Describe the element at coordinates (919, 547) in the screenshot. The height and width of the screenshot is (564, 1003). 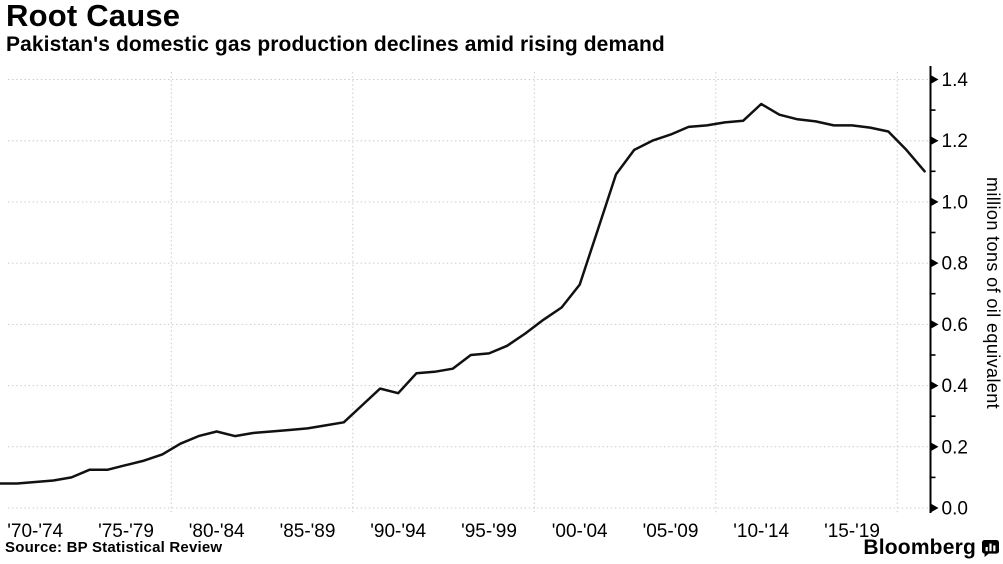
I see `bloomberg-wordmark: Bloomberg` at that location.